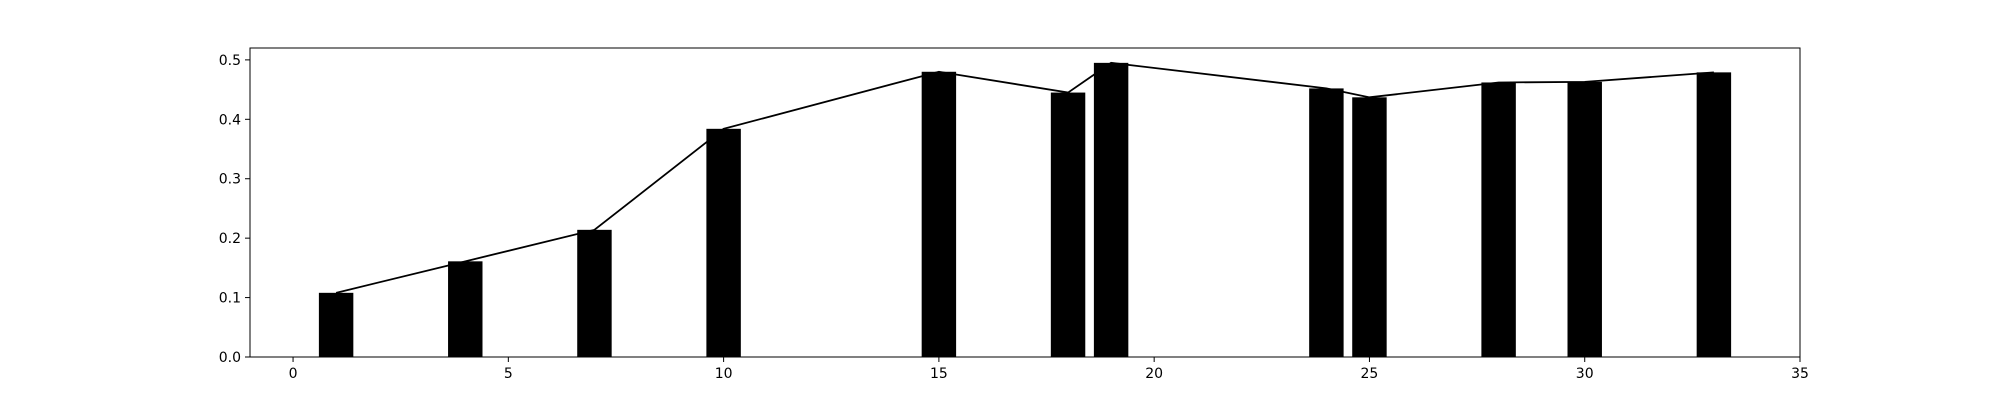  I want to click on y-tick-label: 0.2, so click(230, 239).